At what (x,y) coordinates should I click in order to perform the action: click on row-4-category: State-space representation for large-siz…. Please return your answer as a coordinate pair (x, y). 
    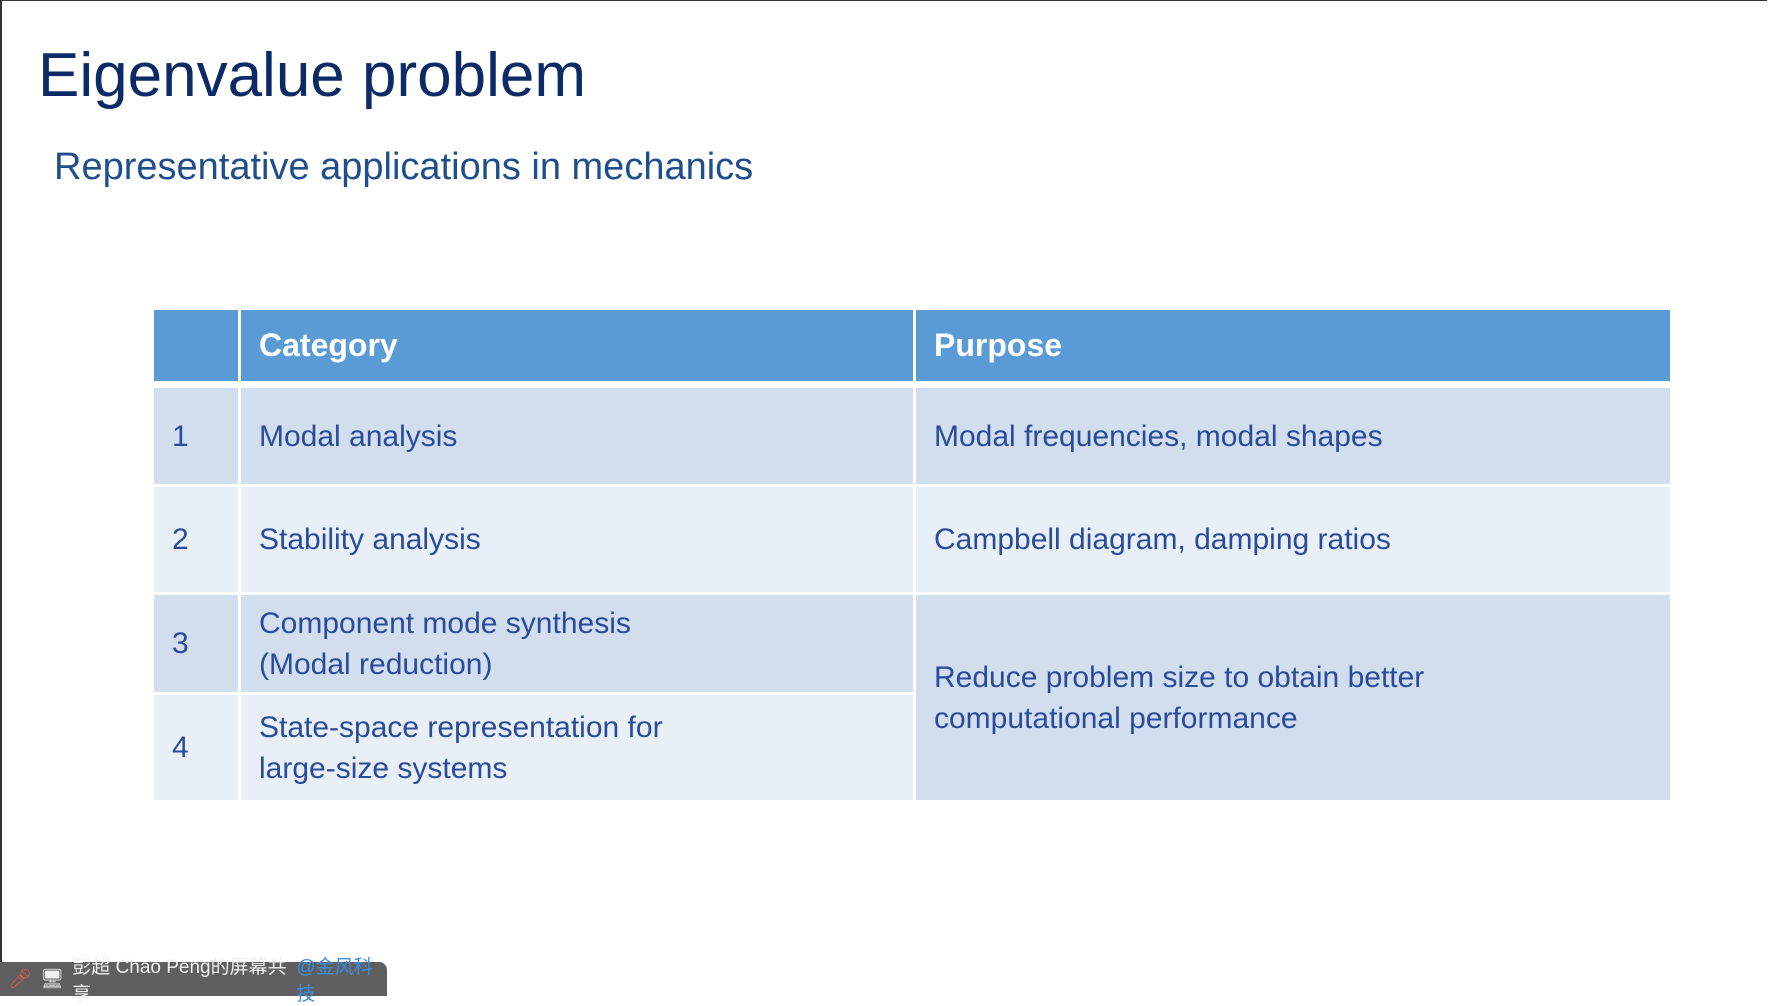
    Looking at the image, I should click on (577, 747).